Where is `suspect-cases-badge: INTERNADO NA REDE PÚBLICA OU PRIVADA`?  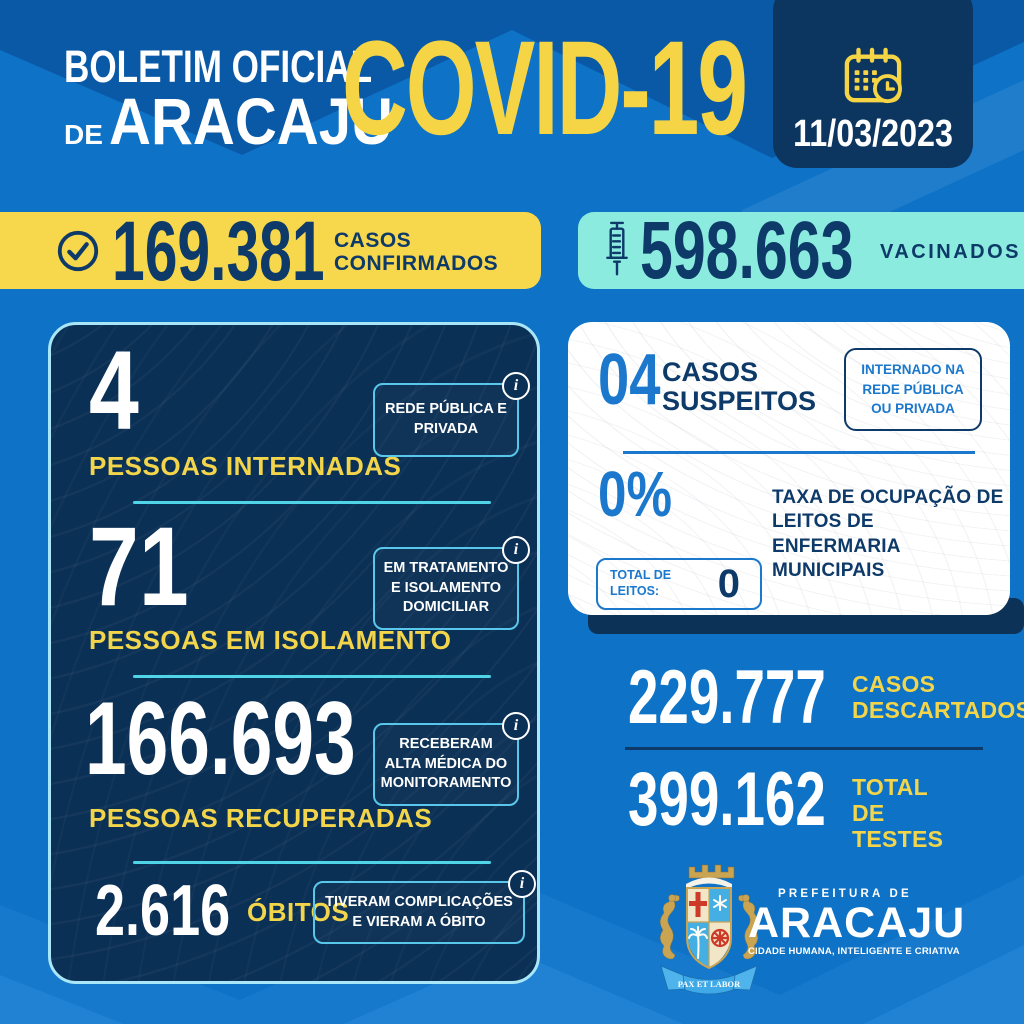
suspect-cases-badge: INTERNADO NA REDE PÚBLICA OU PRIVADA is located at coordinates (913, 389).